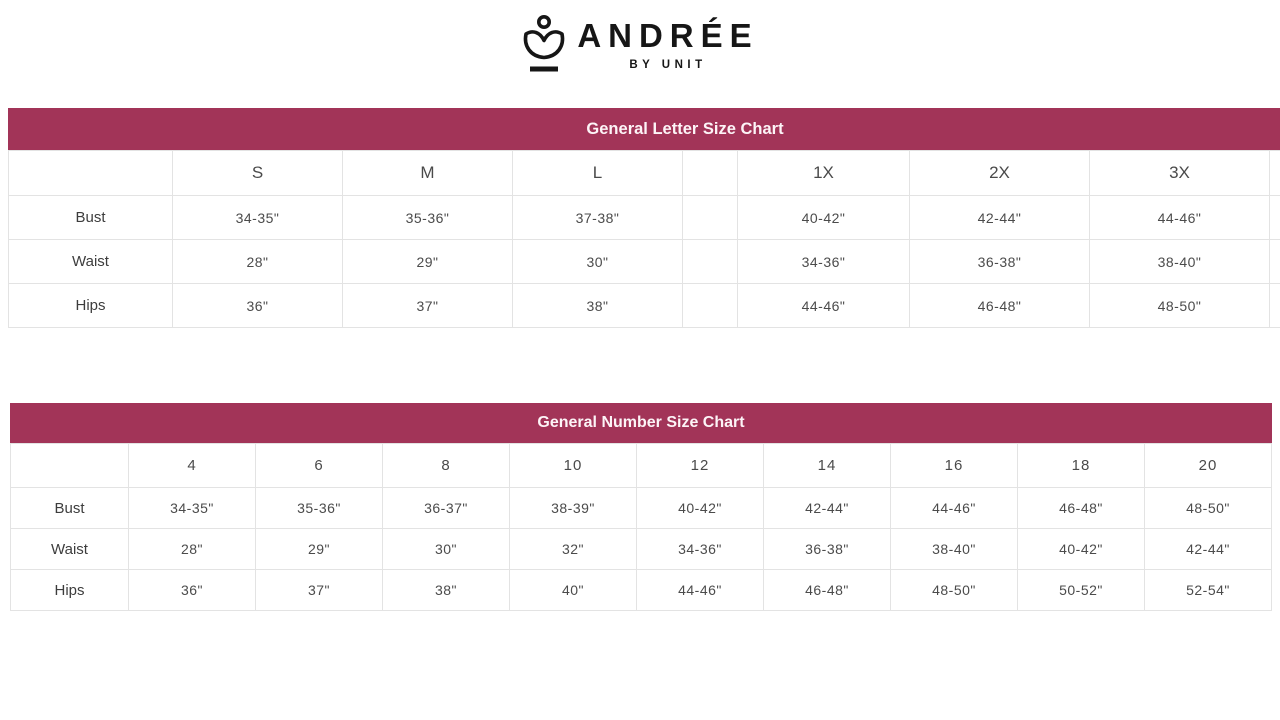  I want to click on column-header: 6, so click(319, 465).